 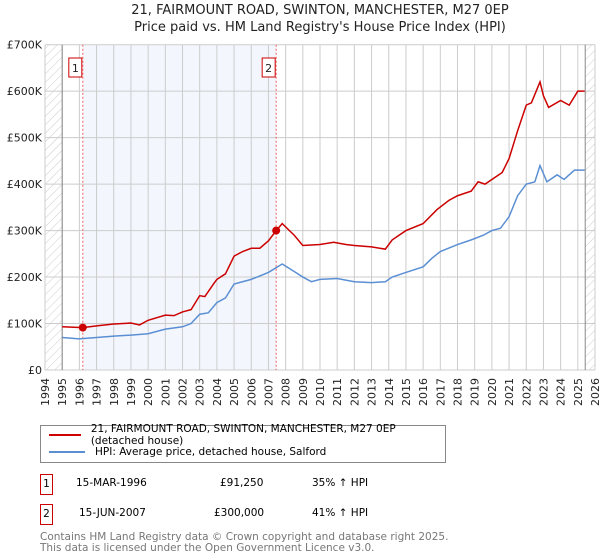 I want to click on y-tick-label: £500K, so click(x=25, y=138).